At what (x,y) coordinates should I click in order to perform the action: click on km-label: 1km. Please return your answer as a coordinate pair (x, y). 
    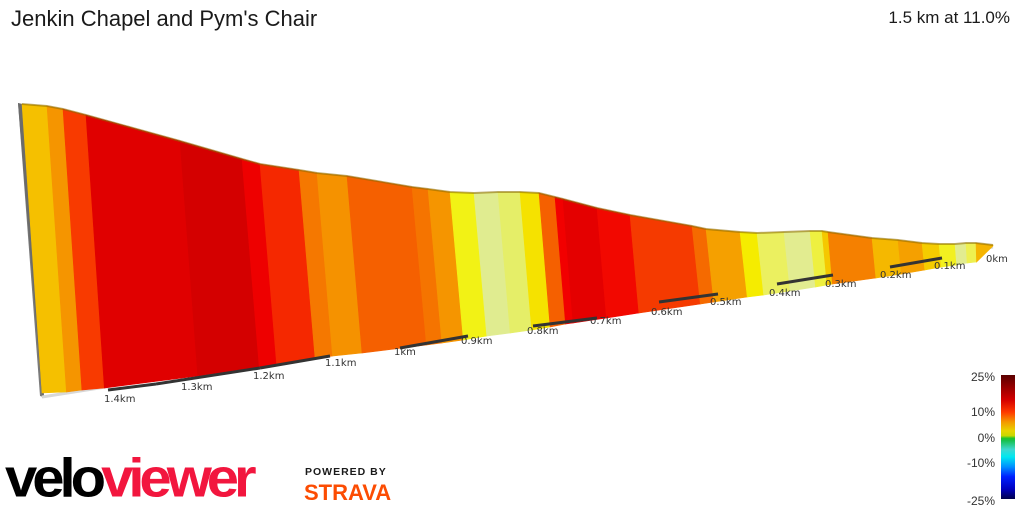
    Looking at the image, I should click on (405, 352).